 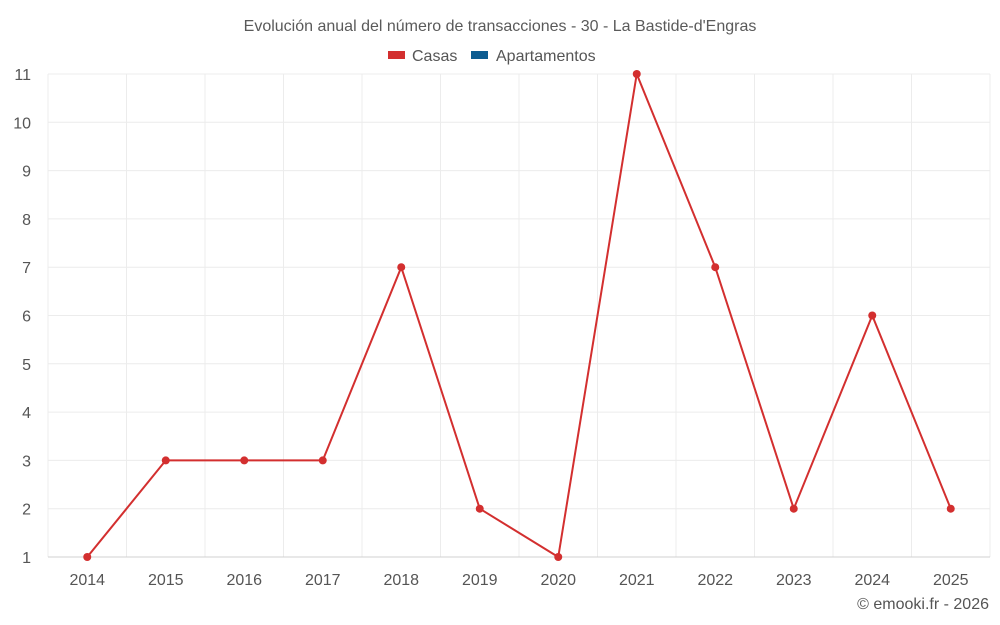 What do you see at coordinates (872, 580) in the screenshot?
I see `x-tick-label: 2024` at bounding box center [872, 580].